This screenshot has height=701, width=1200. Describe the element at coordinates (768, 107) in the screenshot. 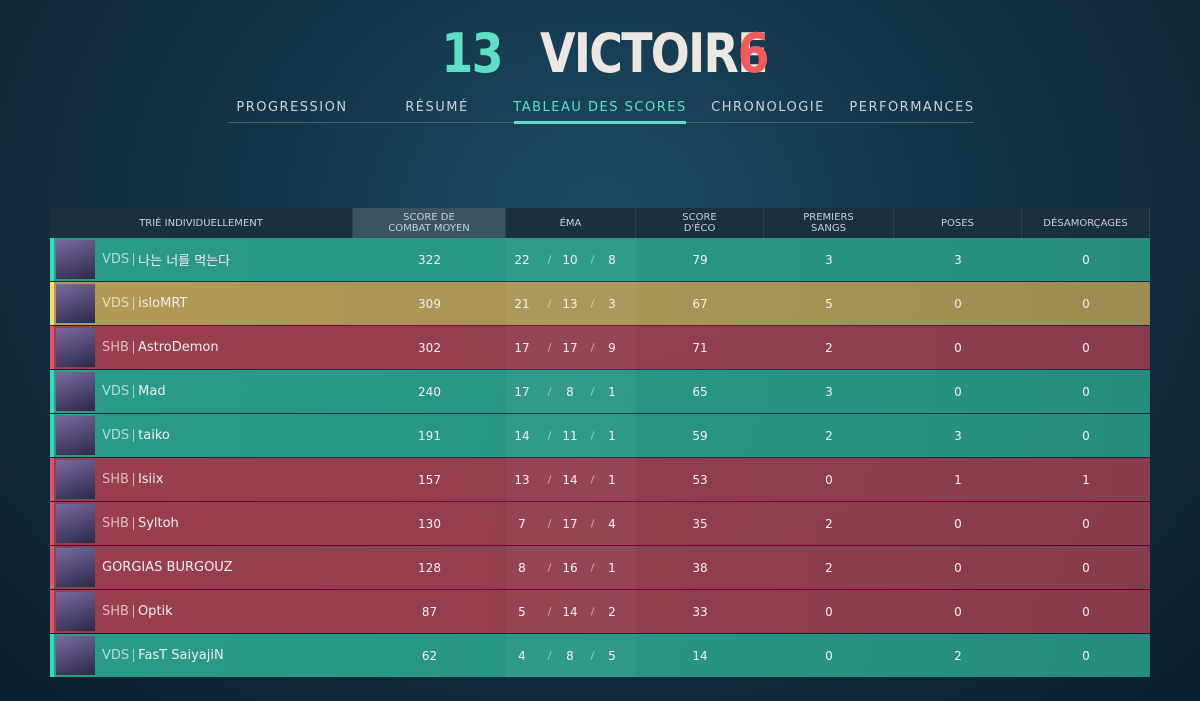

I see `tab: CHRONOLOGIE` at that location.